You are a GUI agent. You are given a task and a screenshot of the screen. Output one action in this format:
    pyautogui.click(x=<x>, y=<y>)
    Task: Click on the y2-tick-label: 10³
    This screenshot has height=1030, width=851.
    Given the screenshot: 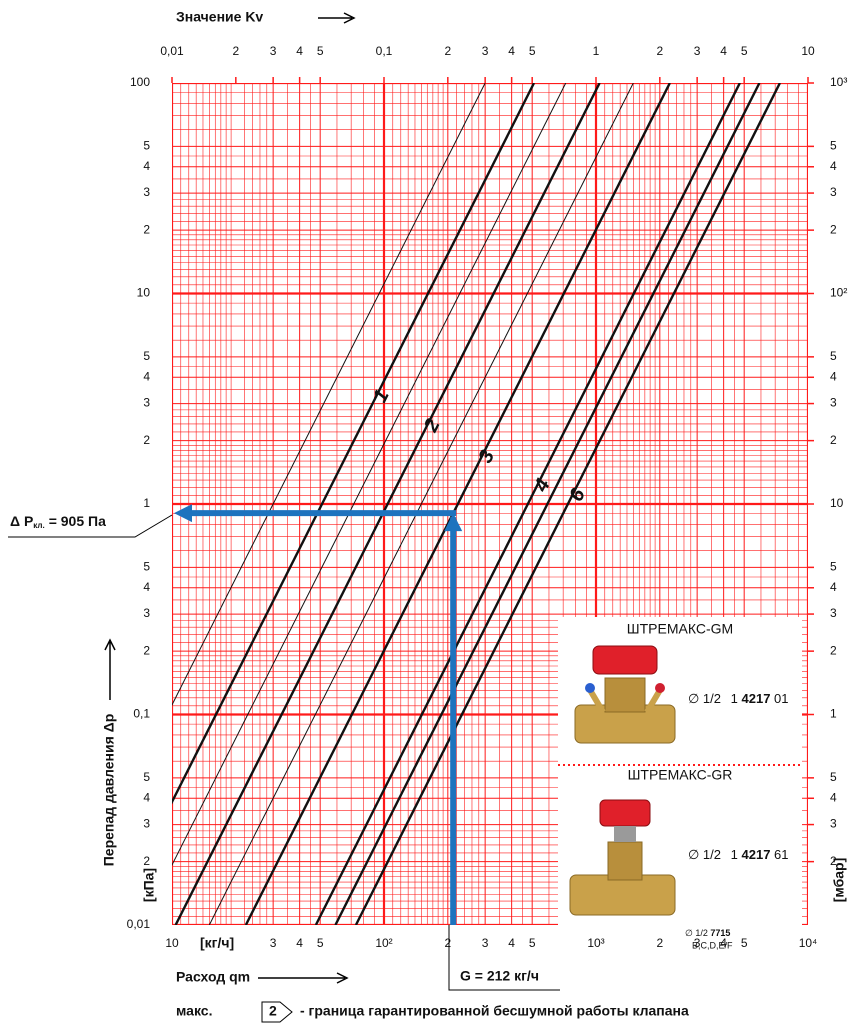 What is the action you would take?
    pyautogui.click(x=838, y=82)
    